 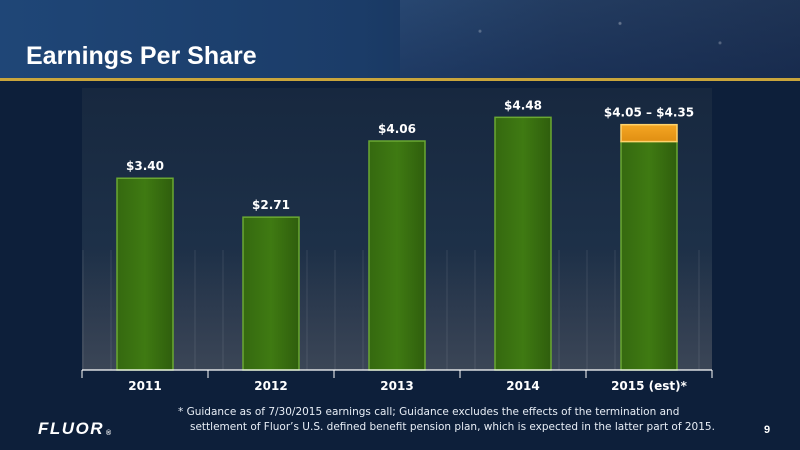 What do you see at coordinates (144, 386) in the screenshot?
I see `x-tick-label-0: 2011` at bounding box center [144, 386].